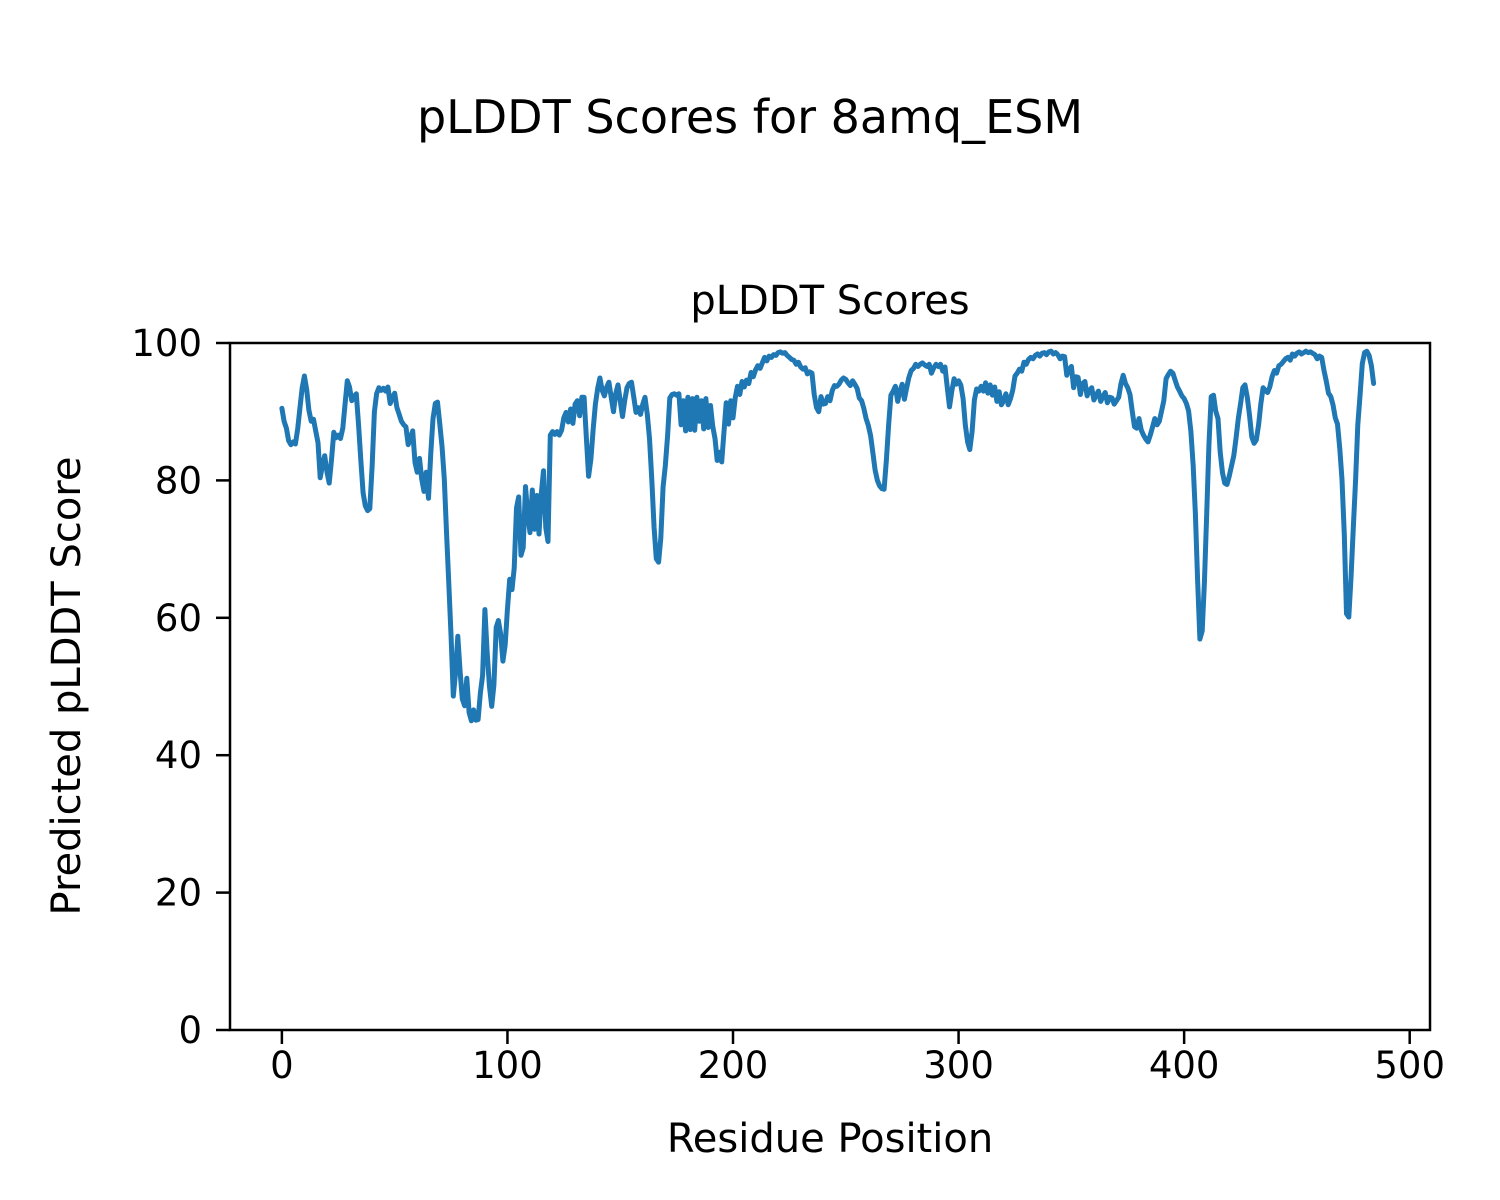 The width and height of the screenshot is (1500, 1200). What do you see at coordinates (507, 1065) in the screenshot?
I see `x-tick-label: 100` at bounding box center [507, 1065].